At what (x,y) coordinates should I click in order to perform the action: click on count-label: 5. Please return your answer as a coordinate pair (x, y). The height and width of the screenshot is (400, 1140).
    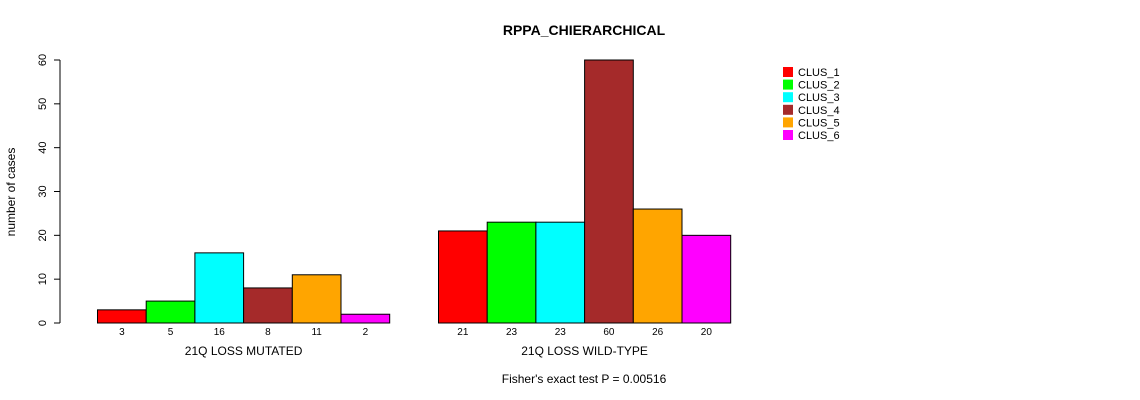
    Looking at the image, I should click on (171, 332).